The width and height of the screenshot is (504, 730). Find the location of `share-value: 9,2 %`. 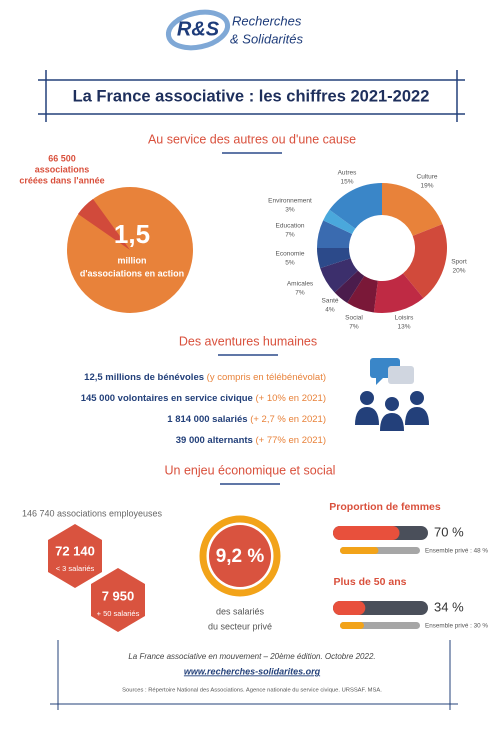

share-value: 9,2 % is located at coordinates (240, 556).